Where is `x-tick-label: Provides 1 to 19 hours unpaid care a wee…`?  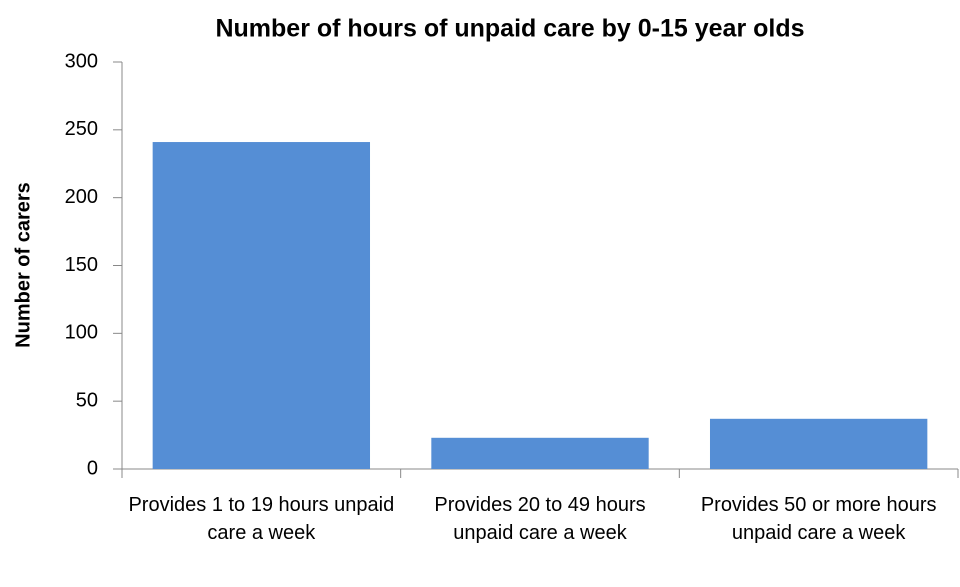 x-tick-label: Provides 1 to 19 hours unpaid care a wee… is located at coordinates (261, 519).